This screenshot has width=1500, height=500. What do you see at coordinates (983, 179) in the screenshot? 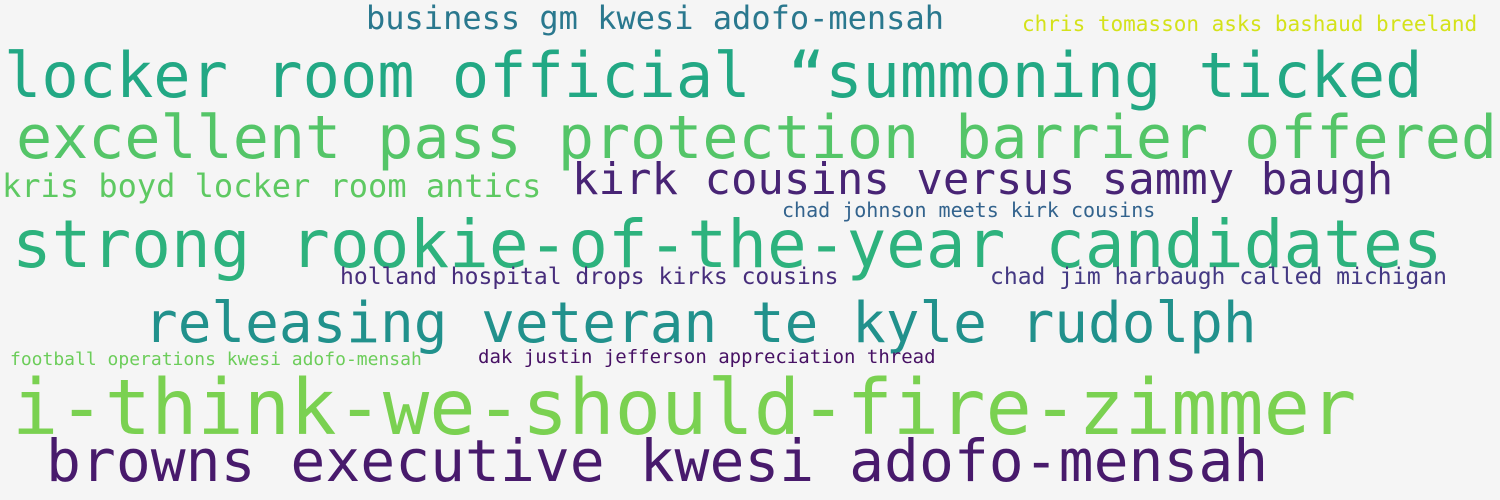
I see `word-phrase-kirk-cousins-versus-sammy-baugh: kirk cousins versus sammy baugh` at bounding box center [983, 179].